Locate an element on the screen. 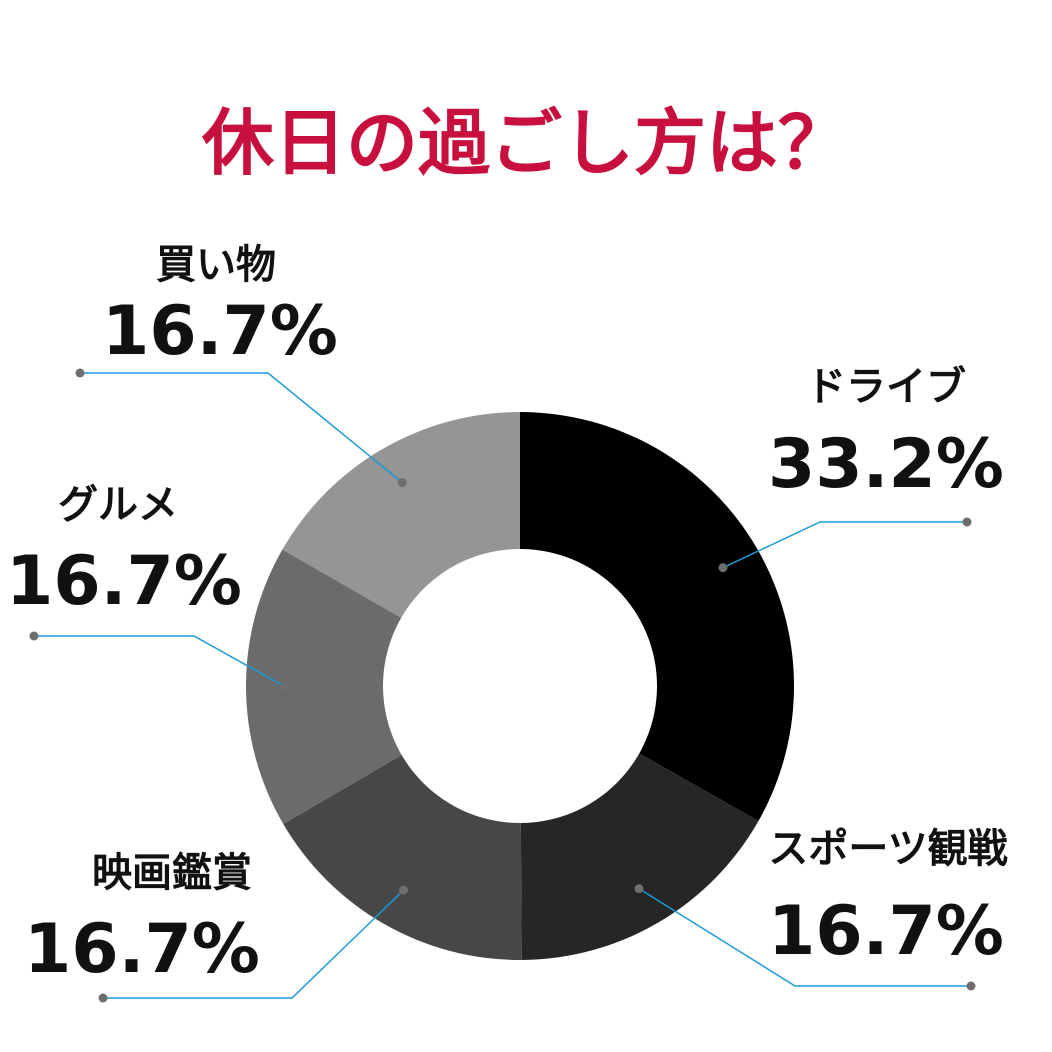 The image size is (1052, 1052). category-label-drive: ドライブ is located at coordinates (886, 387).